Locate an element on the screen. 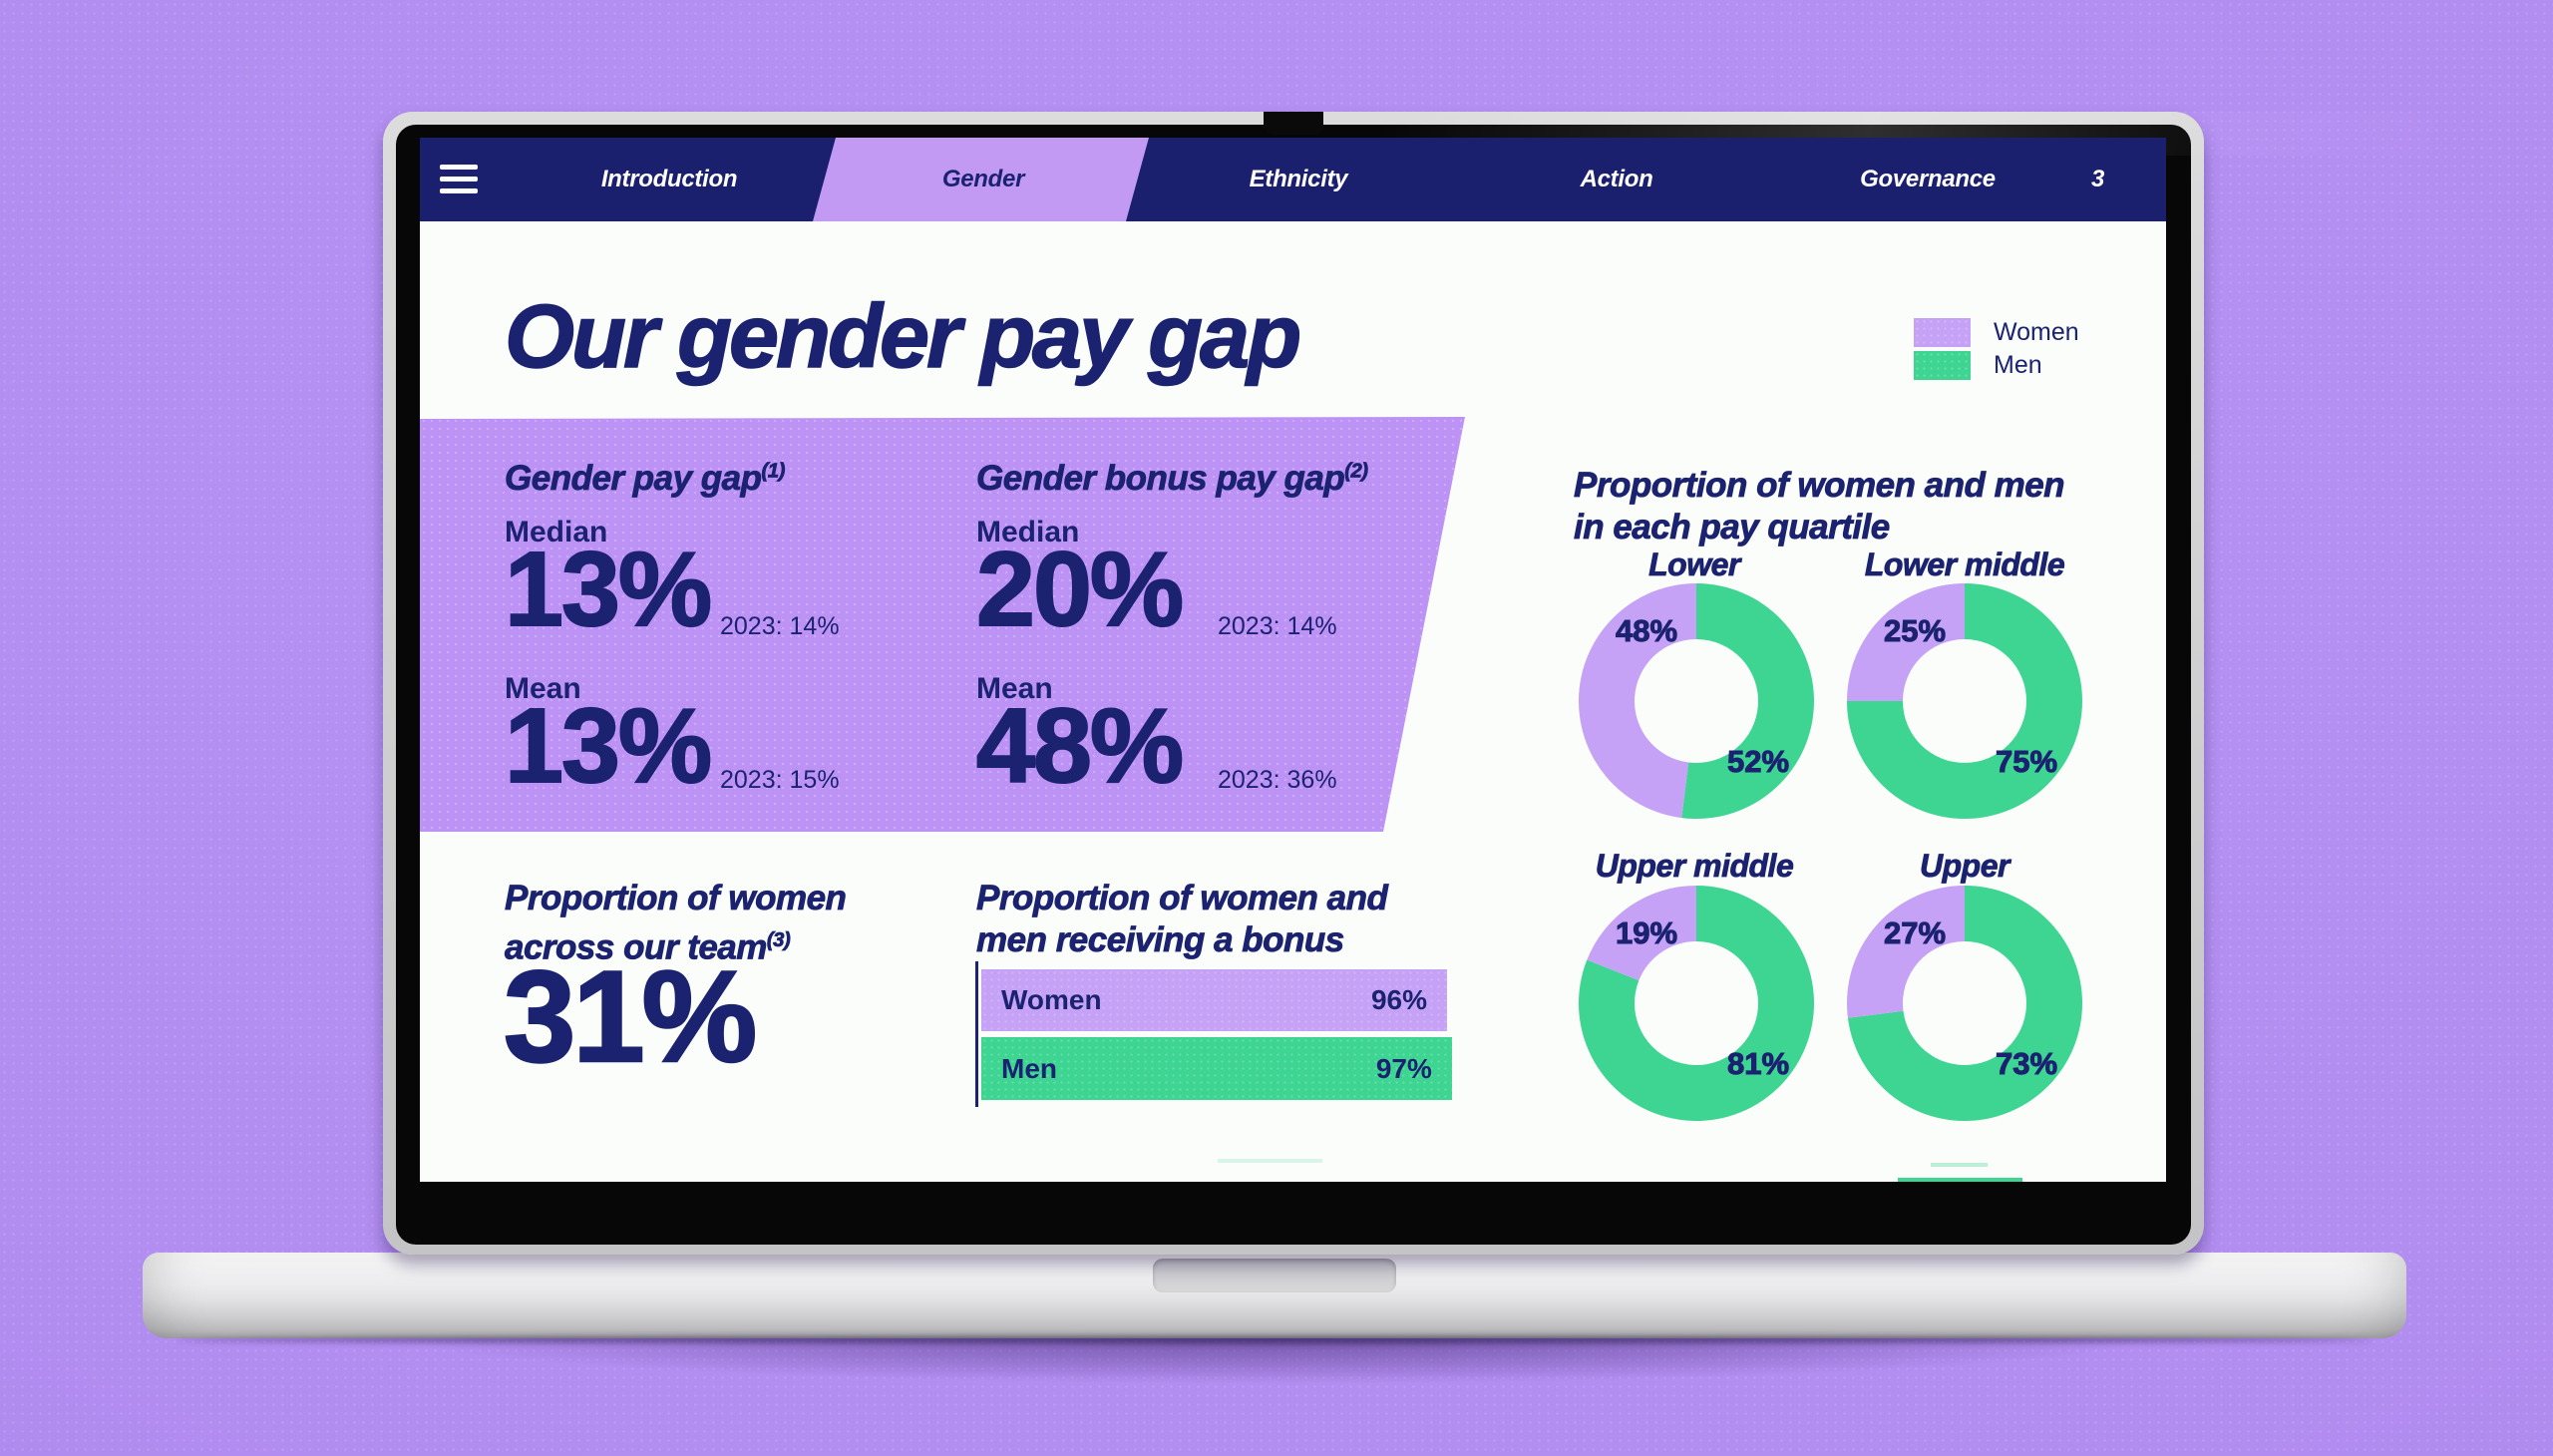 The width and height of the screenshot is (2553, 1456). heading-line1: Proportion of women is located at coordinates (676, 898).